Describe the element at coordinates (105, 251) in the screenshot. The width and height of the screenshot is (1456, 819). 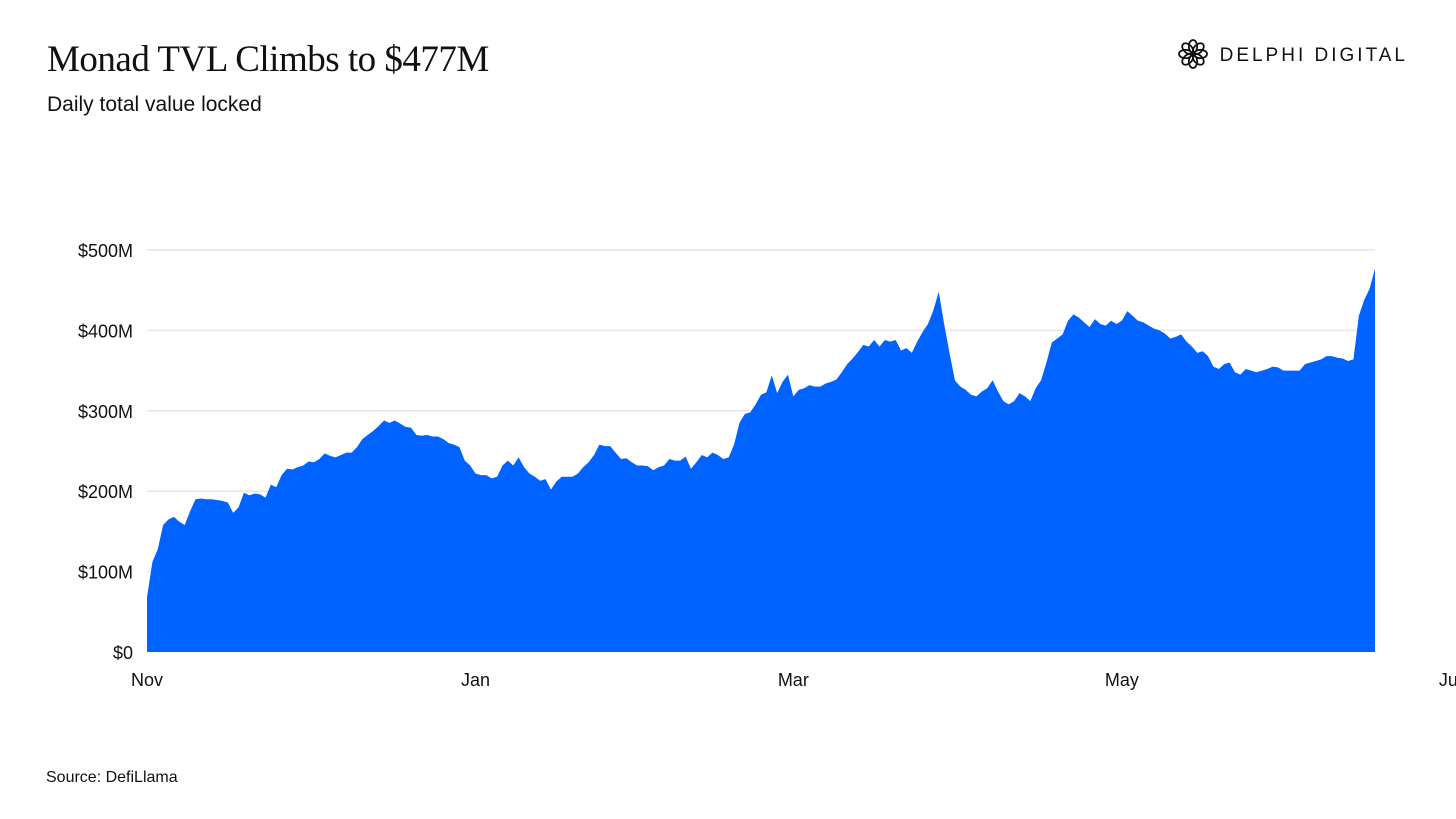
I see `y-tick-label: $500M` at that location.